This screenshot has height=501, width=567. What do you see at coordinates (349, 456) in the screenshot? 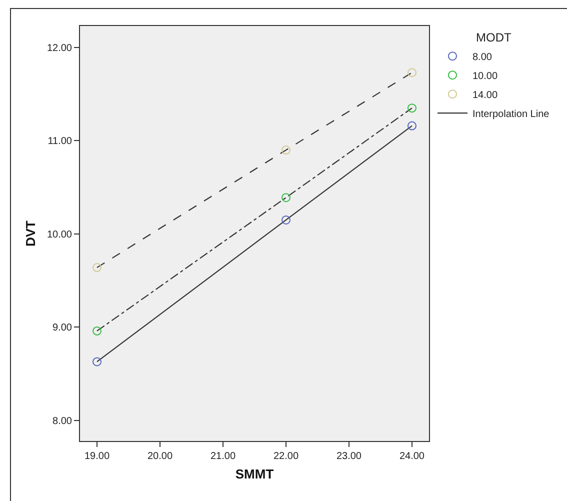
I see `x-tick-label: 23.00` at bounding box center [349, 456].